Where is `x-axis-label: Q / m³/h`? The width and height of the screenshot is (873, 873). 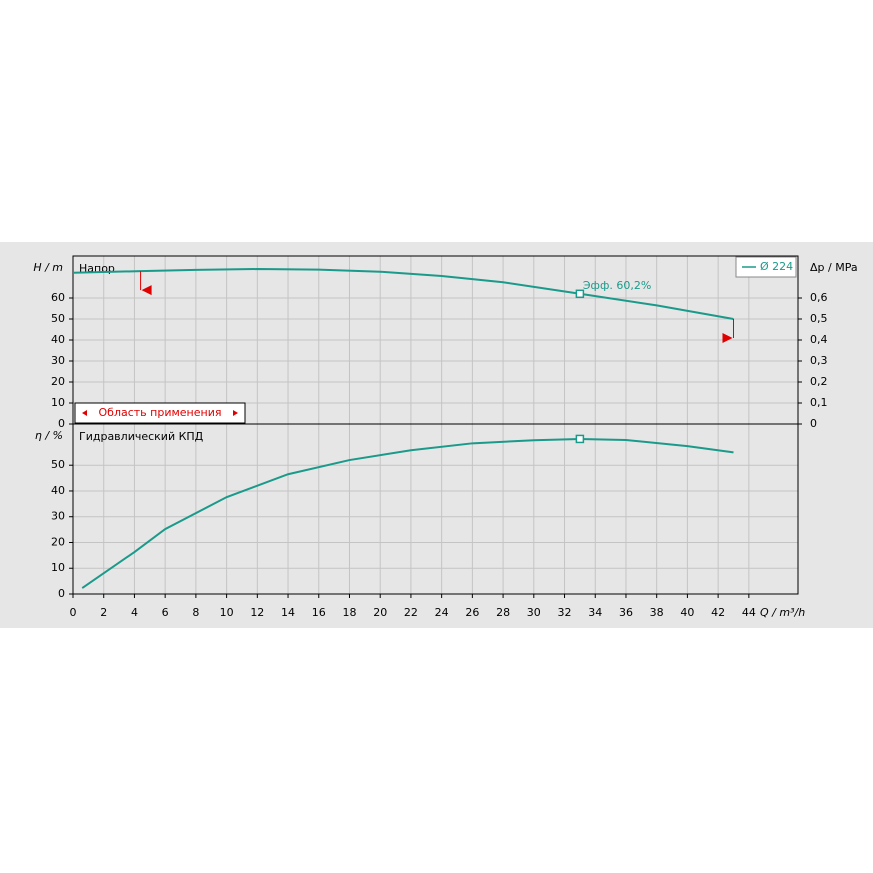 x-axis-label: Q / m³/h is located at coordinates (782, 612).